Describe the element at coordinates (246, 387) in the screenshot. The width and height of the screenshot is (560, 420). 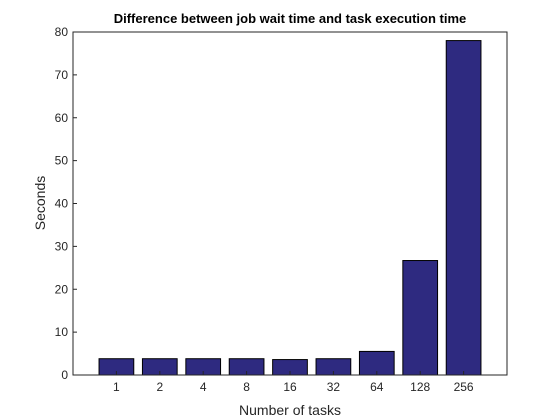
I see `x-tick-label: 8` at that location.